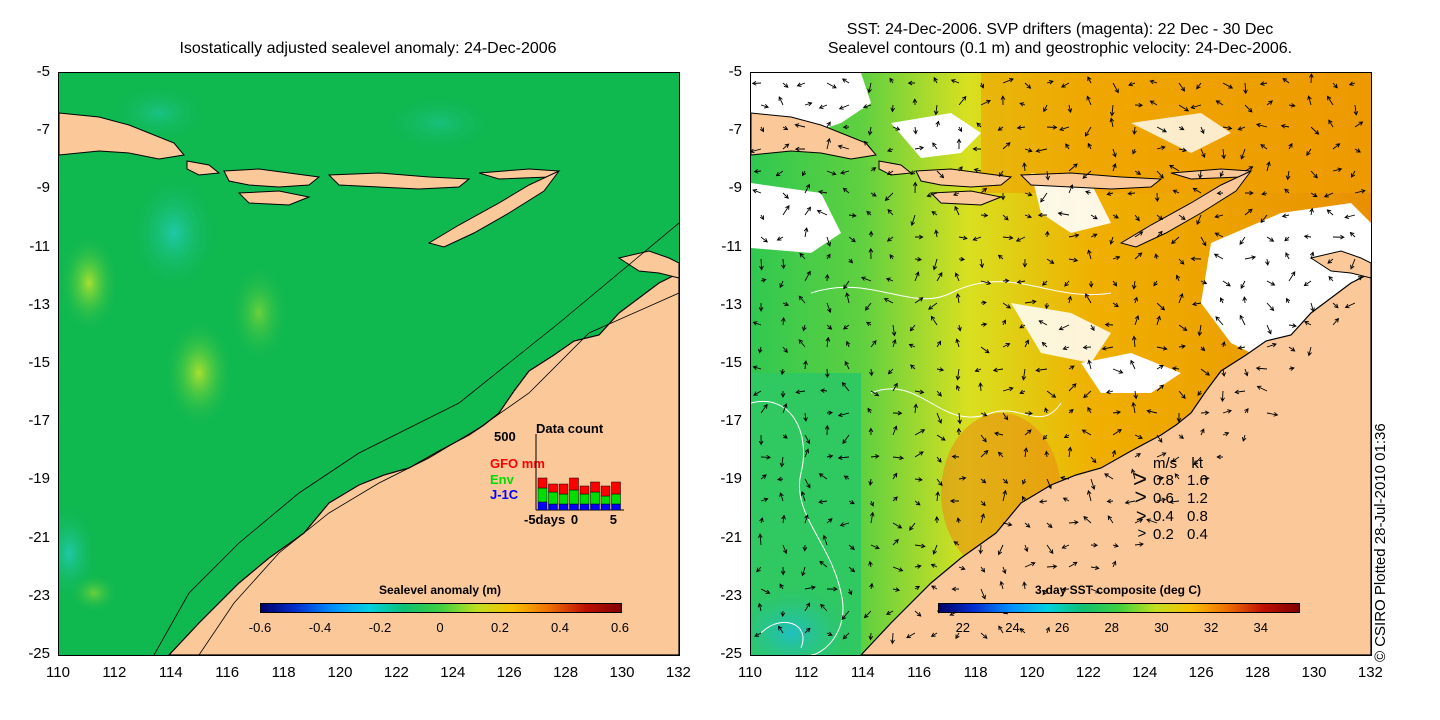  Describe the element at coordinates (453, 672) in the screenshot. I see `x-tick-label: 124` at that location.